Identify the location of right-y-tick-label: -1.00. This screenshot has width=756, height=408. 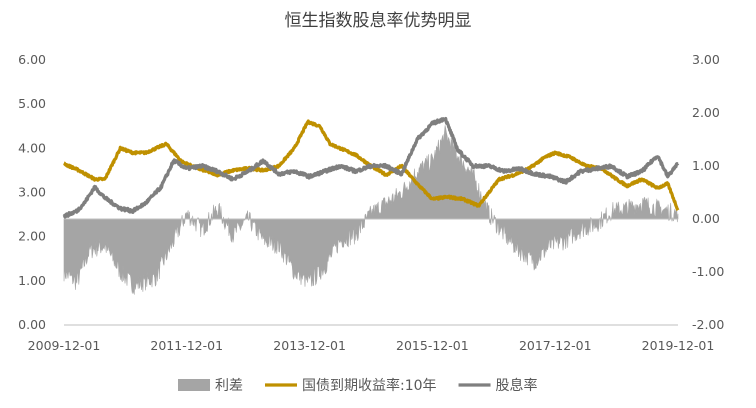
(708, 271).